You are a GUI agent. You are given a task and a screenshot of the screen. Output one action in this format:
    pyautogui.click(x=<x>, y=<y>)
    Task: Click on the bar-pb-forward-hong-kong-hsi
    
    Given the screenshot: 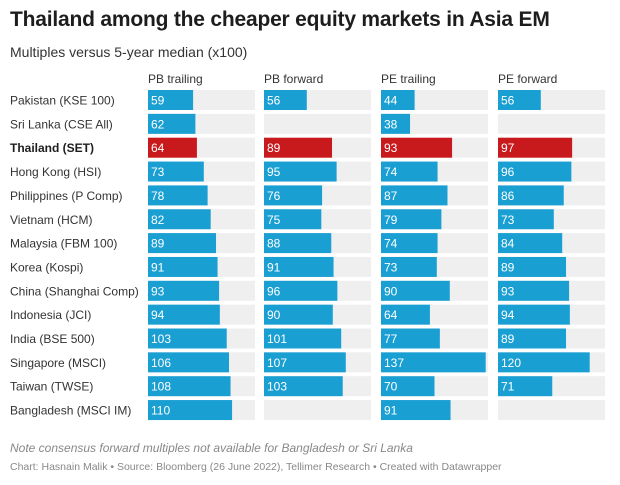 What is the action you would take?
    pyautogui.click(x=300, y=171)
    